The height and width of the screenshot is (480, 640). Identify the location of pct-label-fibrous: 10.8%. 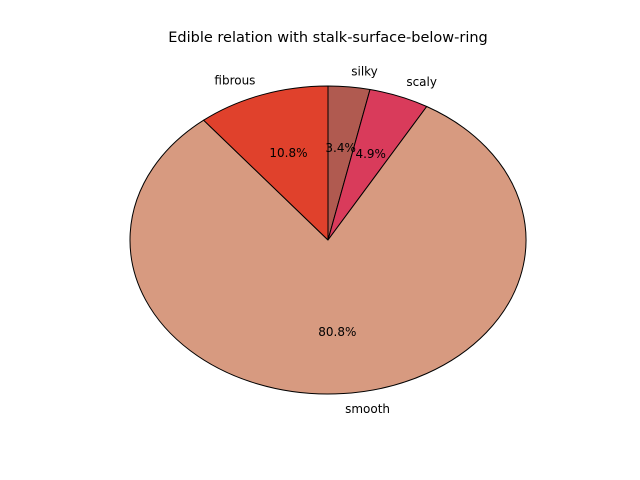
(288, 153).